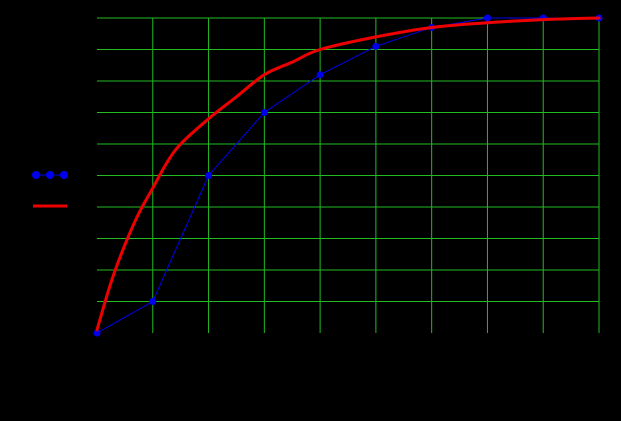 This screenshot has height=421, width=621. What do you see at coordinates (50, 189) in the screenshot?
I see `legend` at bounding box center [50, 189].